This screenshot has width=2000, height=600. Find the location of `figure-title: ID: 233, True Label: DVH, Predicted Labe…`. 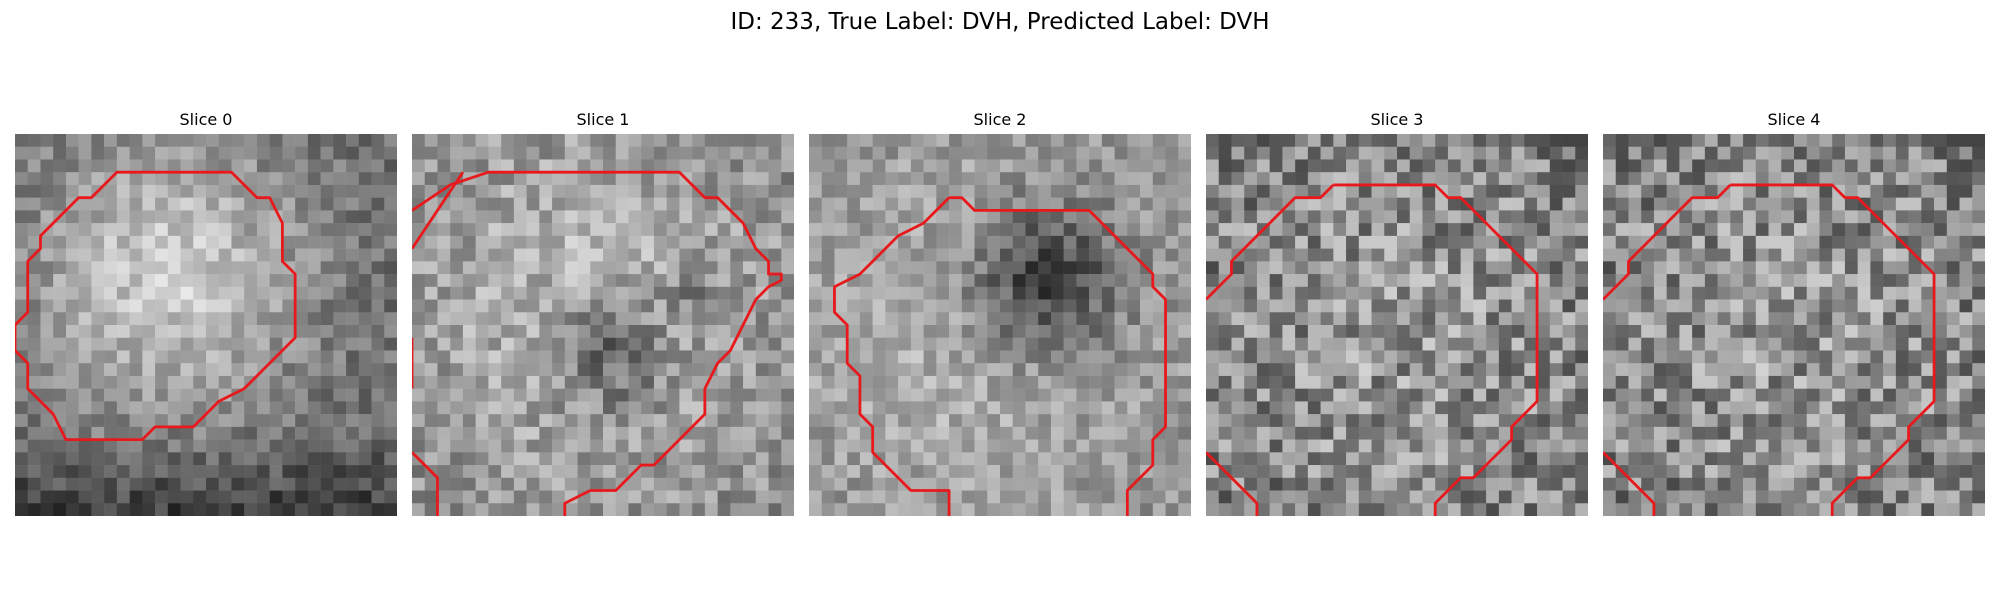

figure-title: ID: 233, True Label: DVH, Predicted Labe… is located at coordinates (1000, 22).